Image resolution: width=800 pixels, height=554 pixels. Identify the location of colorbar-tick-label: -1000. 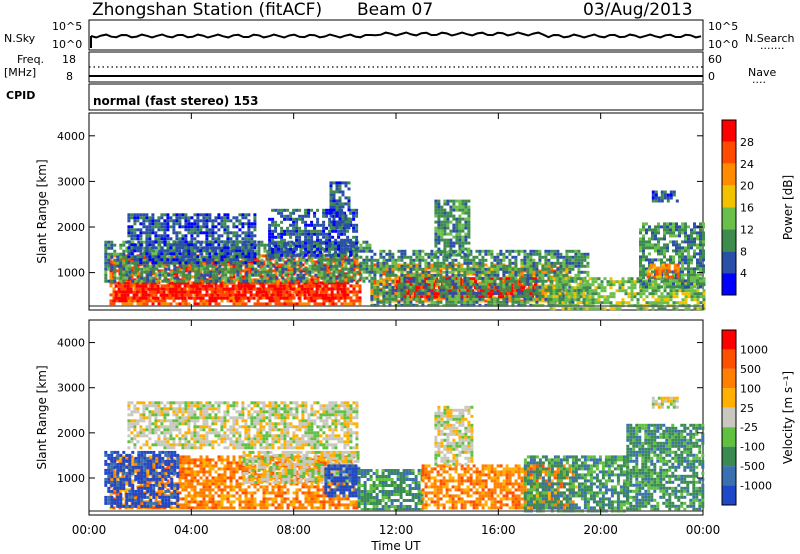
(756, 486).